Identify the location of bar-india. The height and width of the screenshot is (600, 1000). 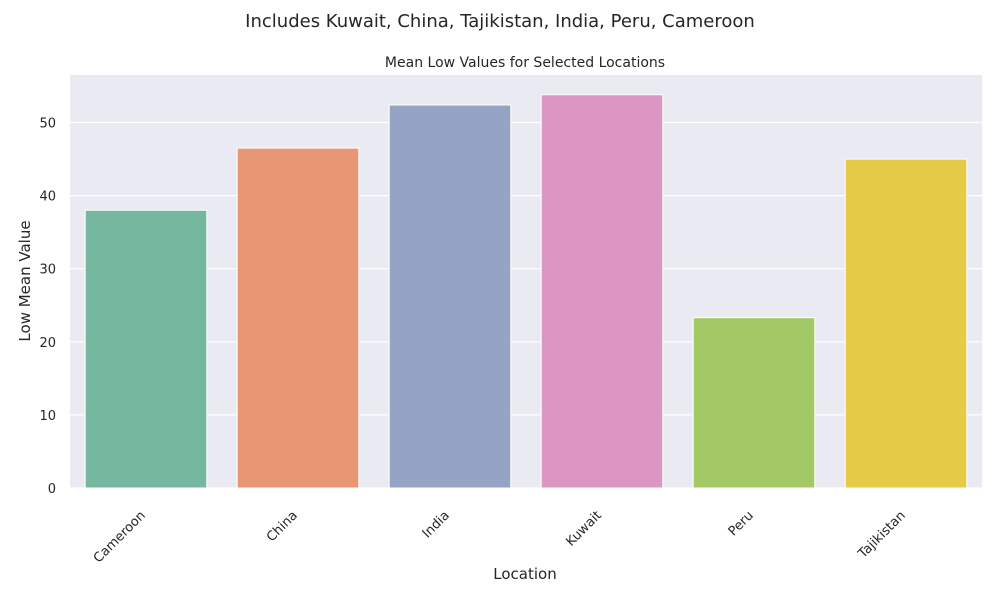
(450, 296).